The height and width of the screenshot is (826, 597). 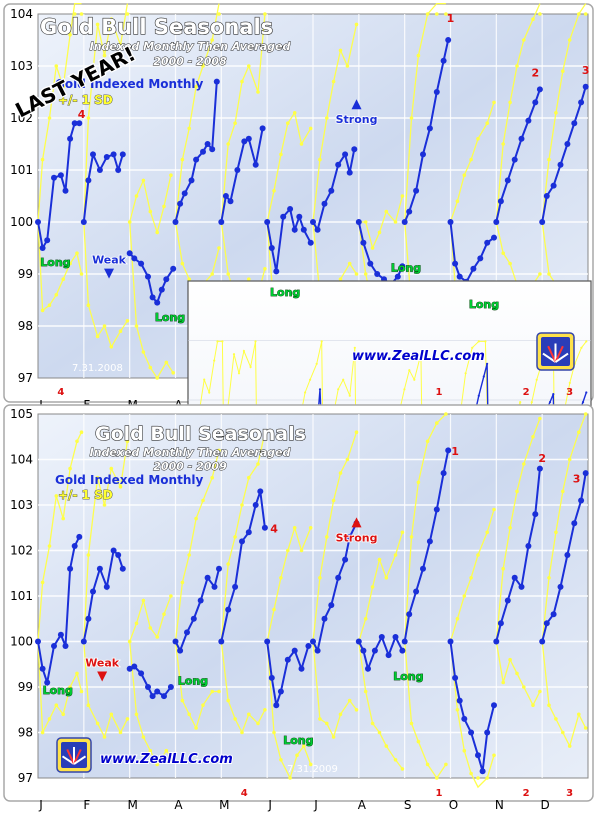 What do you see at coordinates (569, 392) in the screenshot?
I see `rank-label-below: 3` at bounding box center [569, 392].